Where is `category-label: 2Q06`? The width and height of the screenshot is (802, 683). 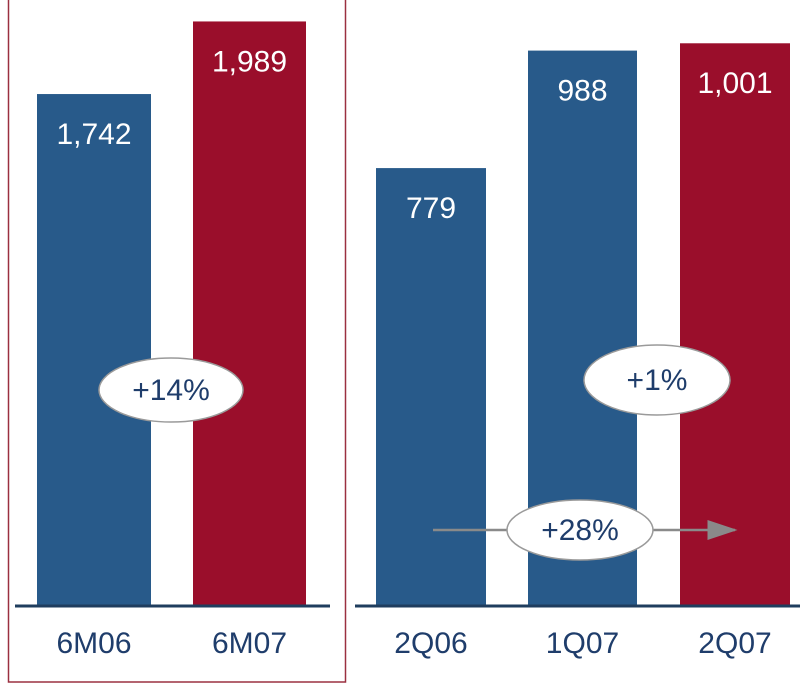
category-label: 2Q06 is located at coordinates (430, 643).